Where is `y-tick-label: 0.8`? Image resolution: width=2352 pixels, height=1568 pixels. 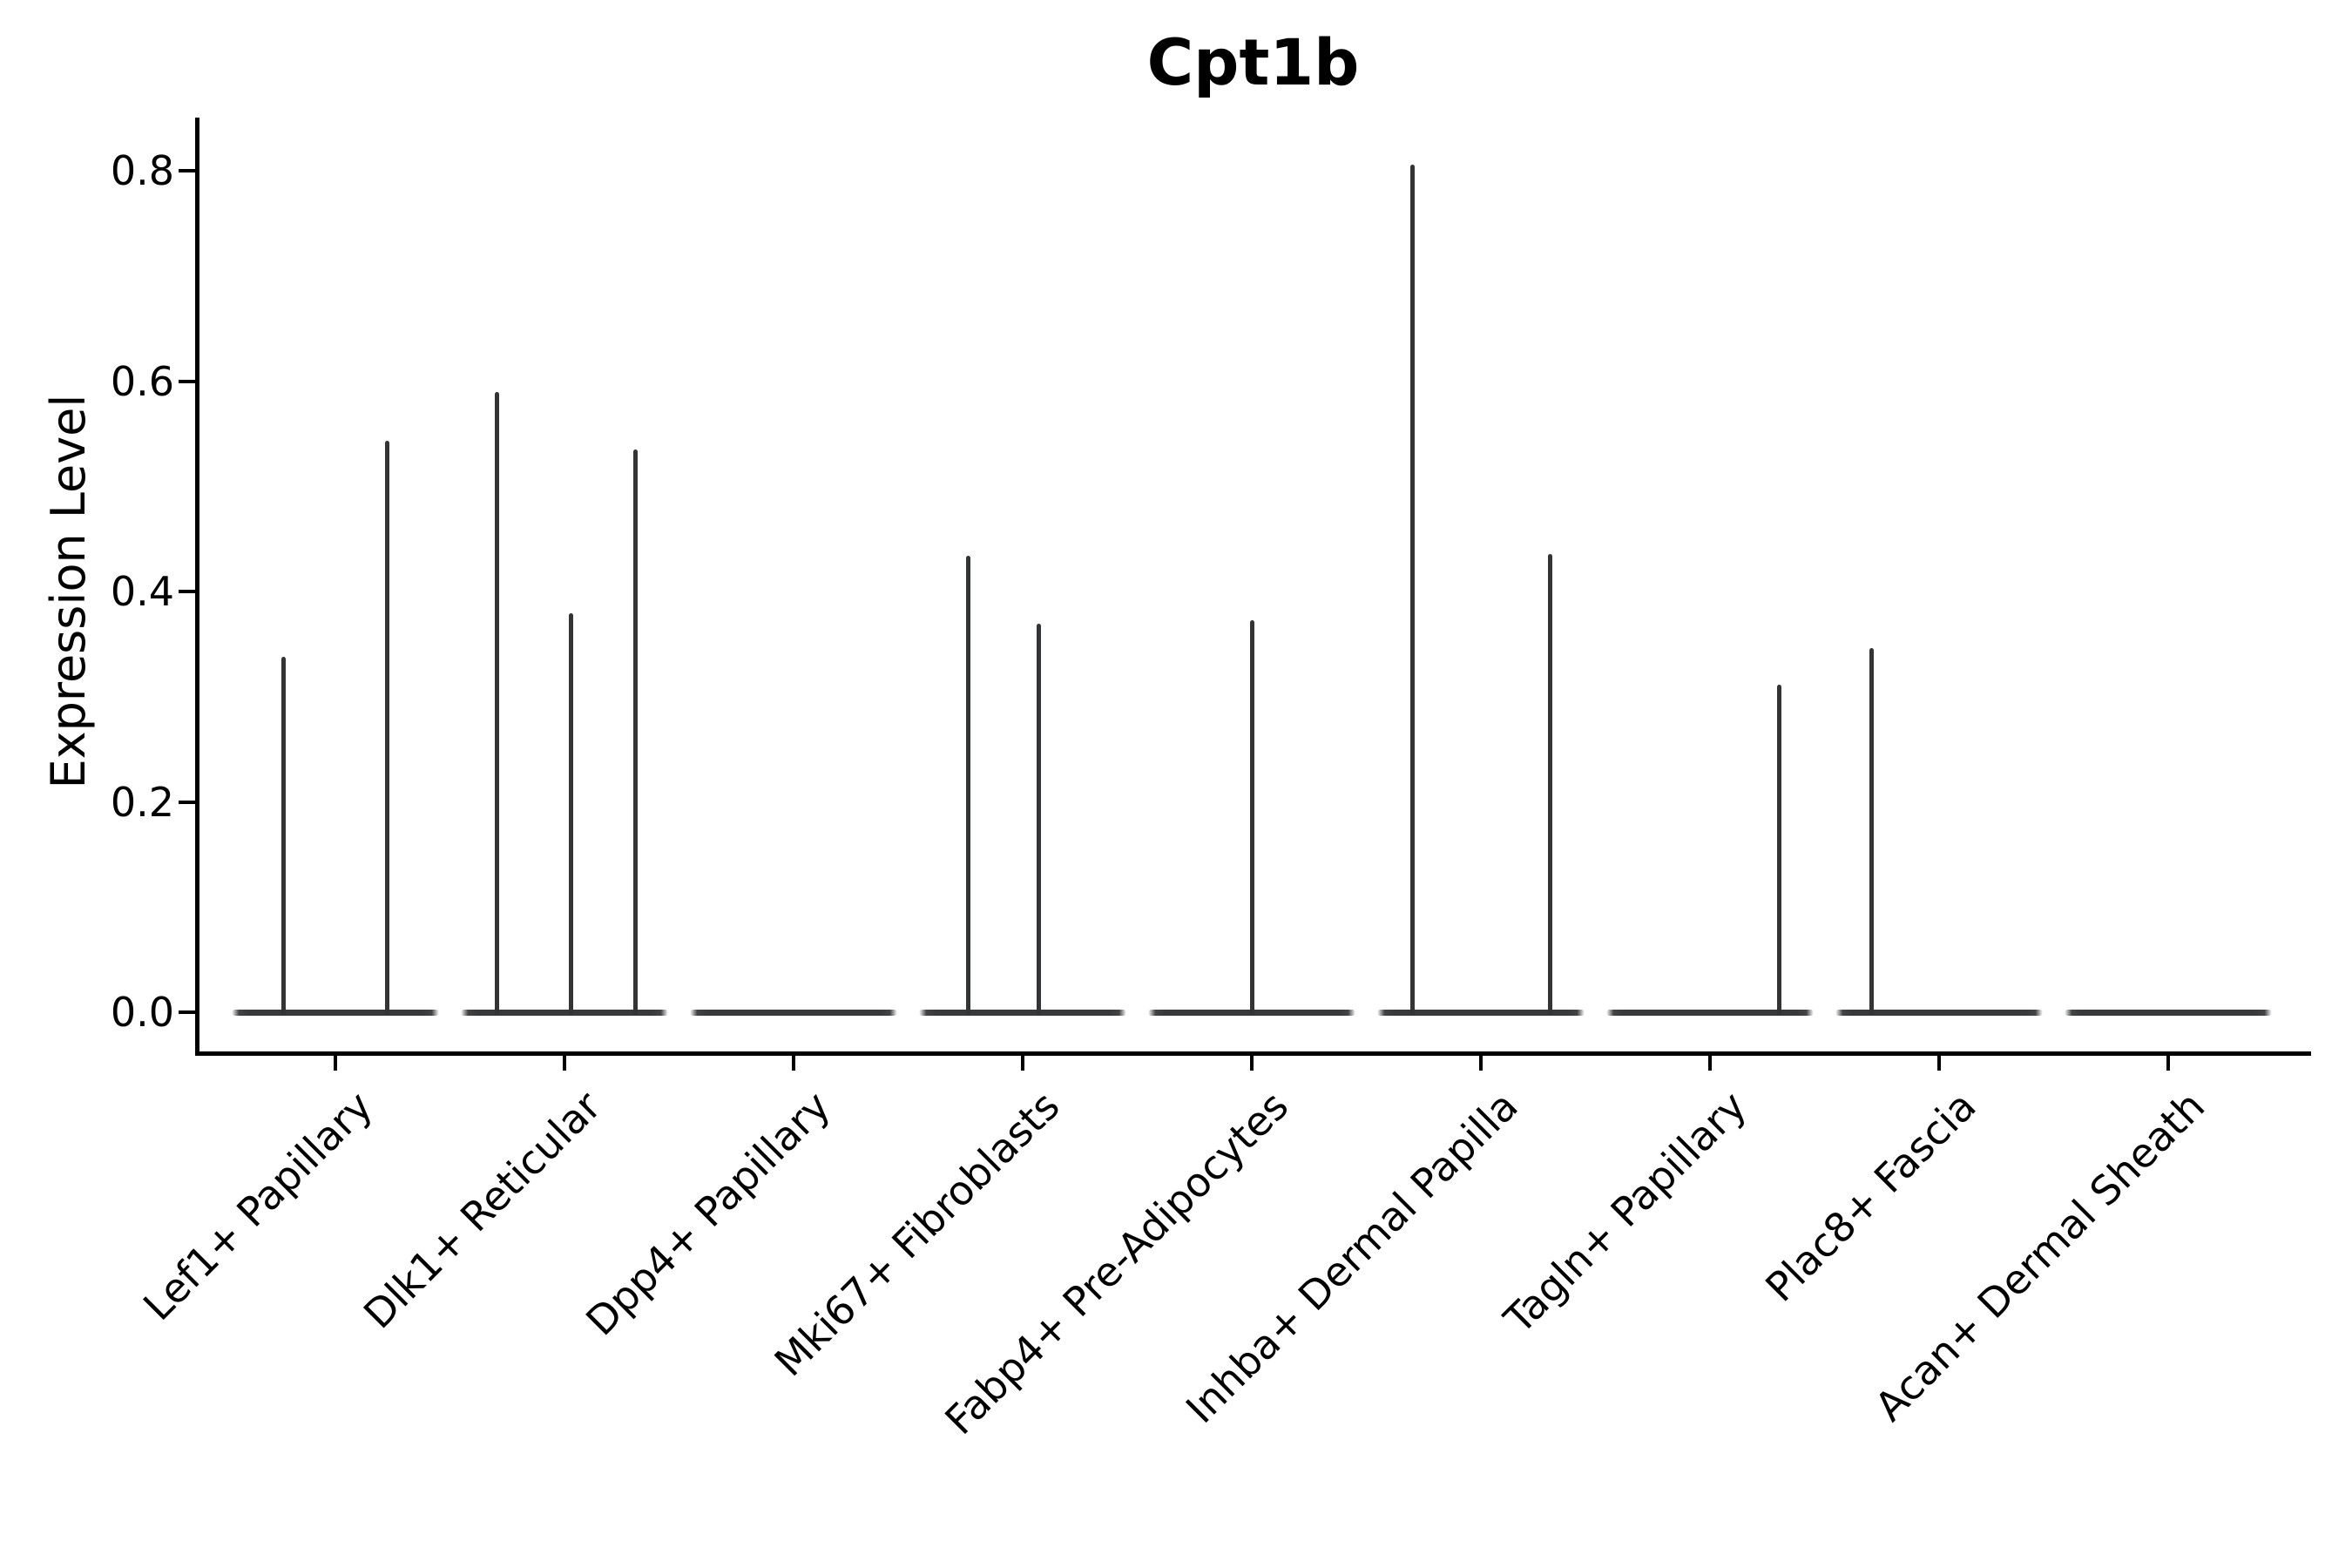
y-tick-label: 0.8 is located at coordinates (142, 170).